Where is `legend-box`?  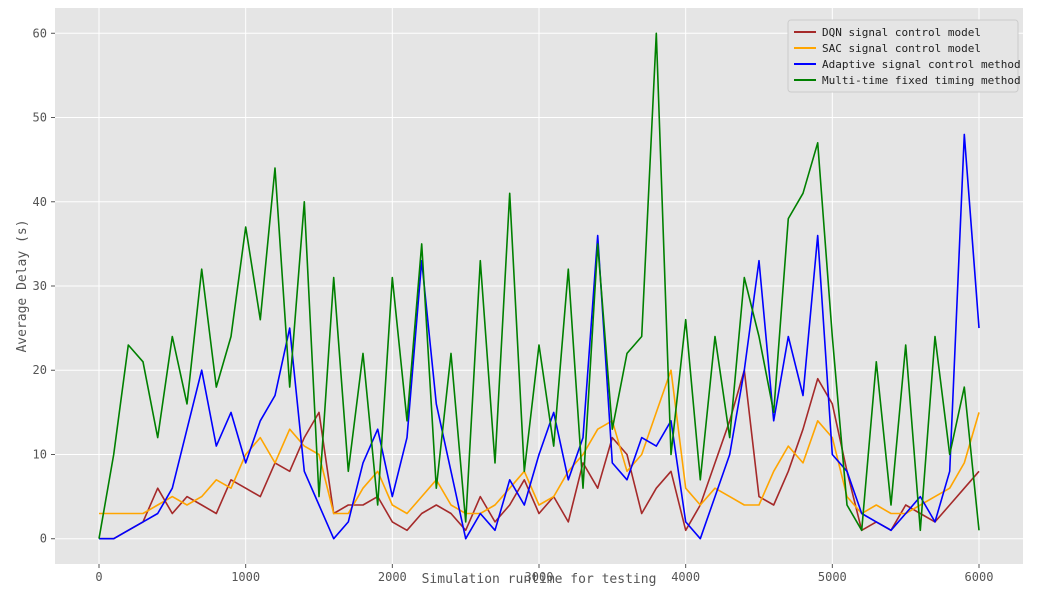 legend-box is located at coordinates (903, 56).